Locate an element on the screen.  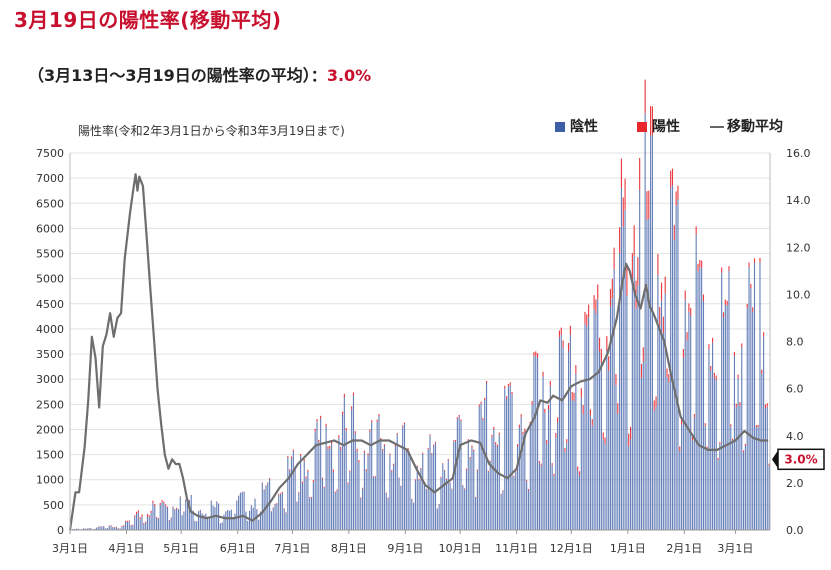
x-tick-label: 10月1日 is located at coordinates (460, 548).